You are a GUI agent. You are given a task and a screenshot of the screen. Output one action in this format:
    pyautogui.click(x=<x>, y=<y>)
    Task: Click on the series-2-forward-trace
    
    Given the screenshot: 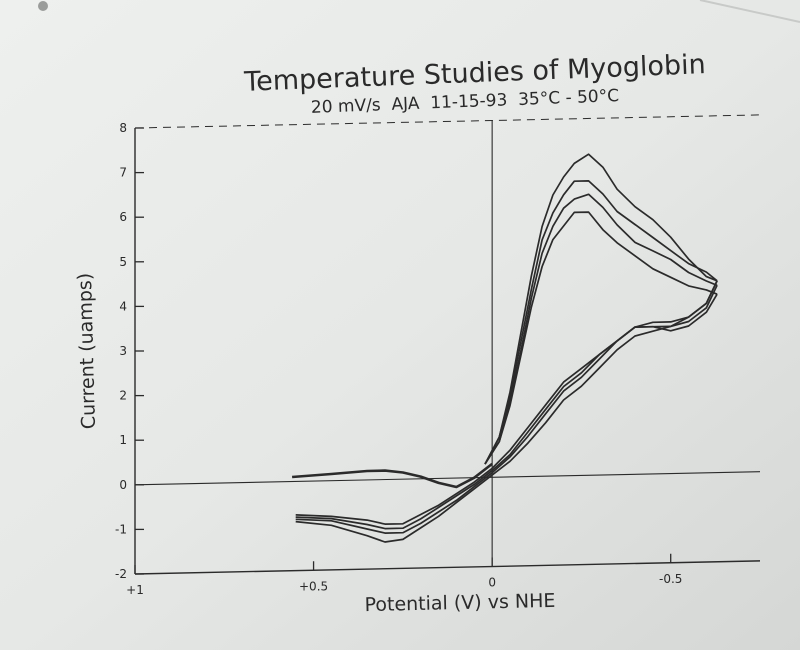 What is the action you would take?
    pyautogui.click(x=601, y=329)
    